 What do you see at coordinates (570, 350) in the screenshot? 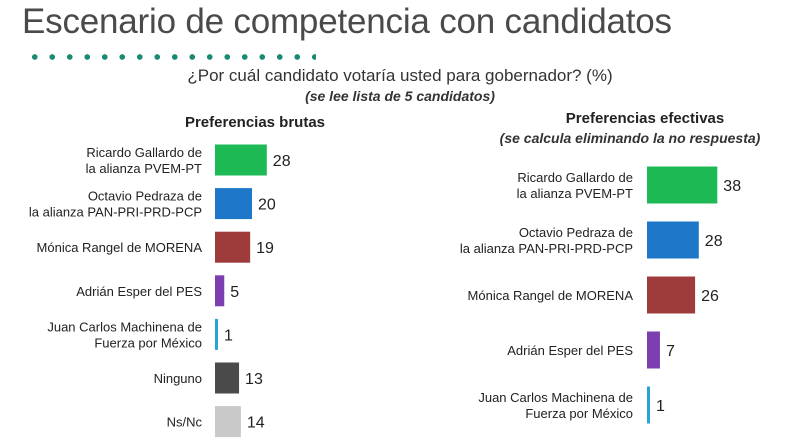
I see `efectivas-category-label-3: Adrián Esper del PES` at bounding box center [570, 350].